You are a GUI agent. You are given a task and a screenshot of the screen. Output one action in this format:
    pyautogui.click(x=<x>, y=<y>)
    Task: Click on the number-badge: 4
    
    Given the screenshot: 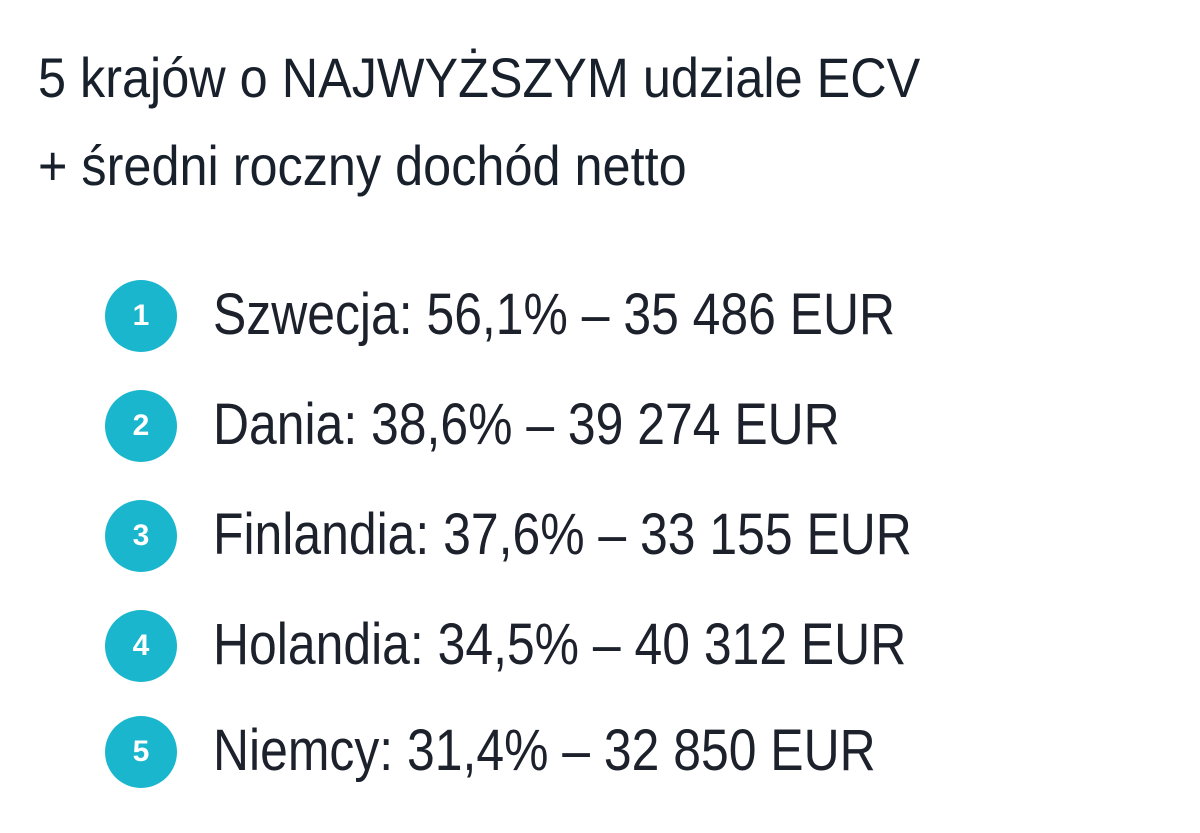 What is the action you would take?
    pyautogui.click(x=141, y=646)
    